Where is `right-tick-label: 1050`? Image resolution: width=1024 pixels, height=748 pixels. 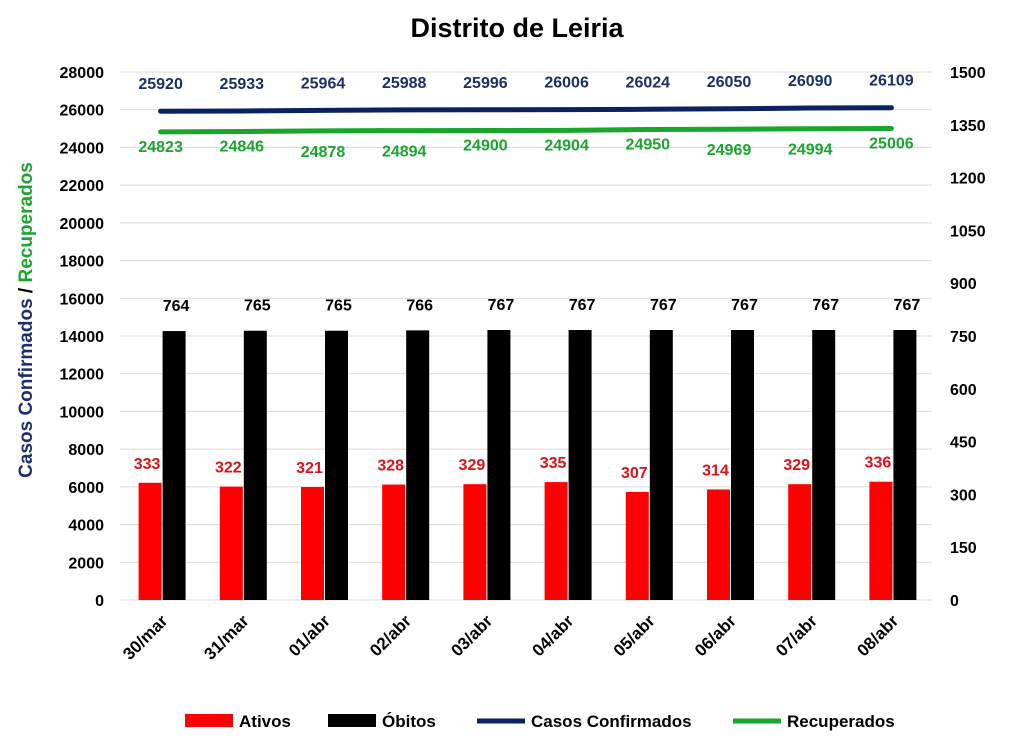 right-tick-label: 1050 is located at coordinates (968, 231).